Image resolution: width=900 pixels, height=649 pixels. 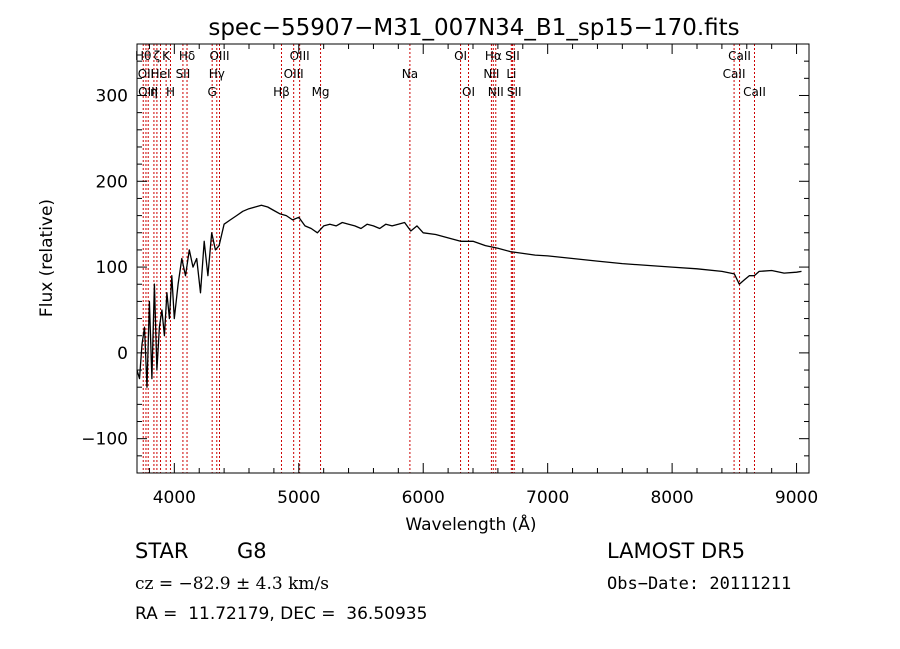 I want to click on y-axis-label: Flux (relative), so click(x=47, y=258).